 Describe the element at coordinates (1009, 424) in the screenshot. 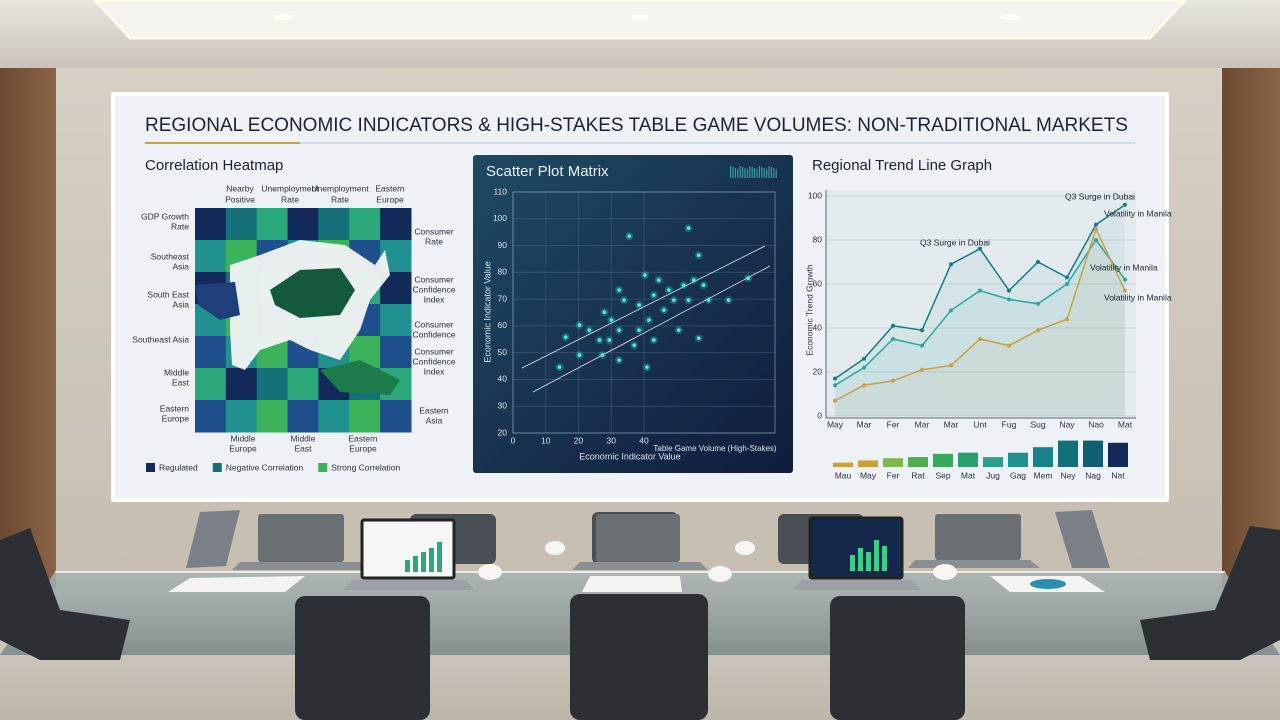

I see `x-tick-label: Fug` at that location.